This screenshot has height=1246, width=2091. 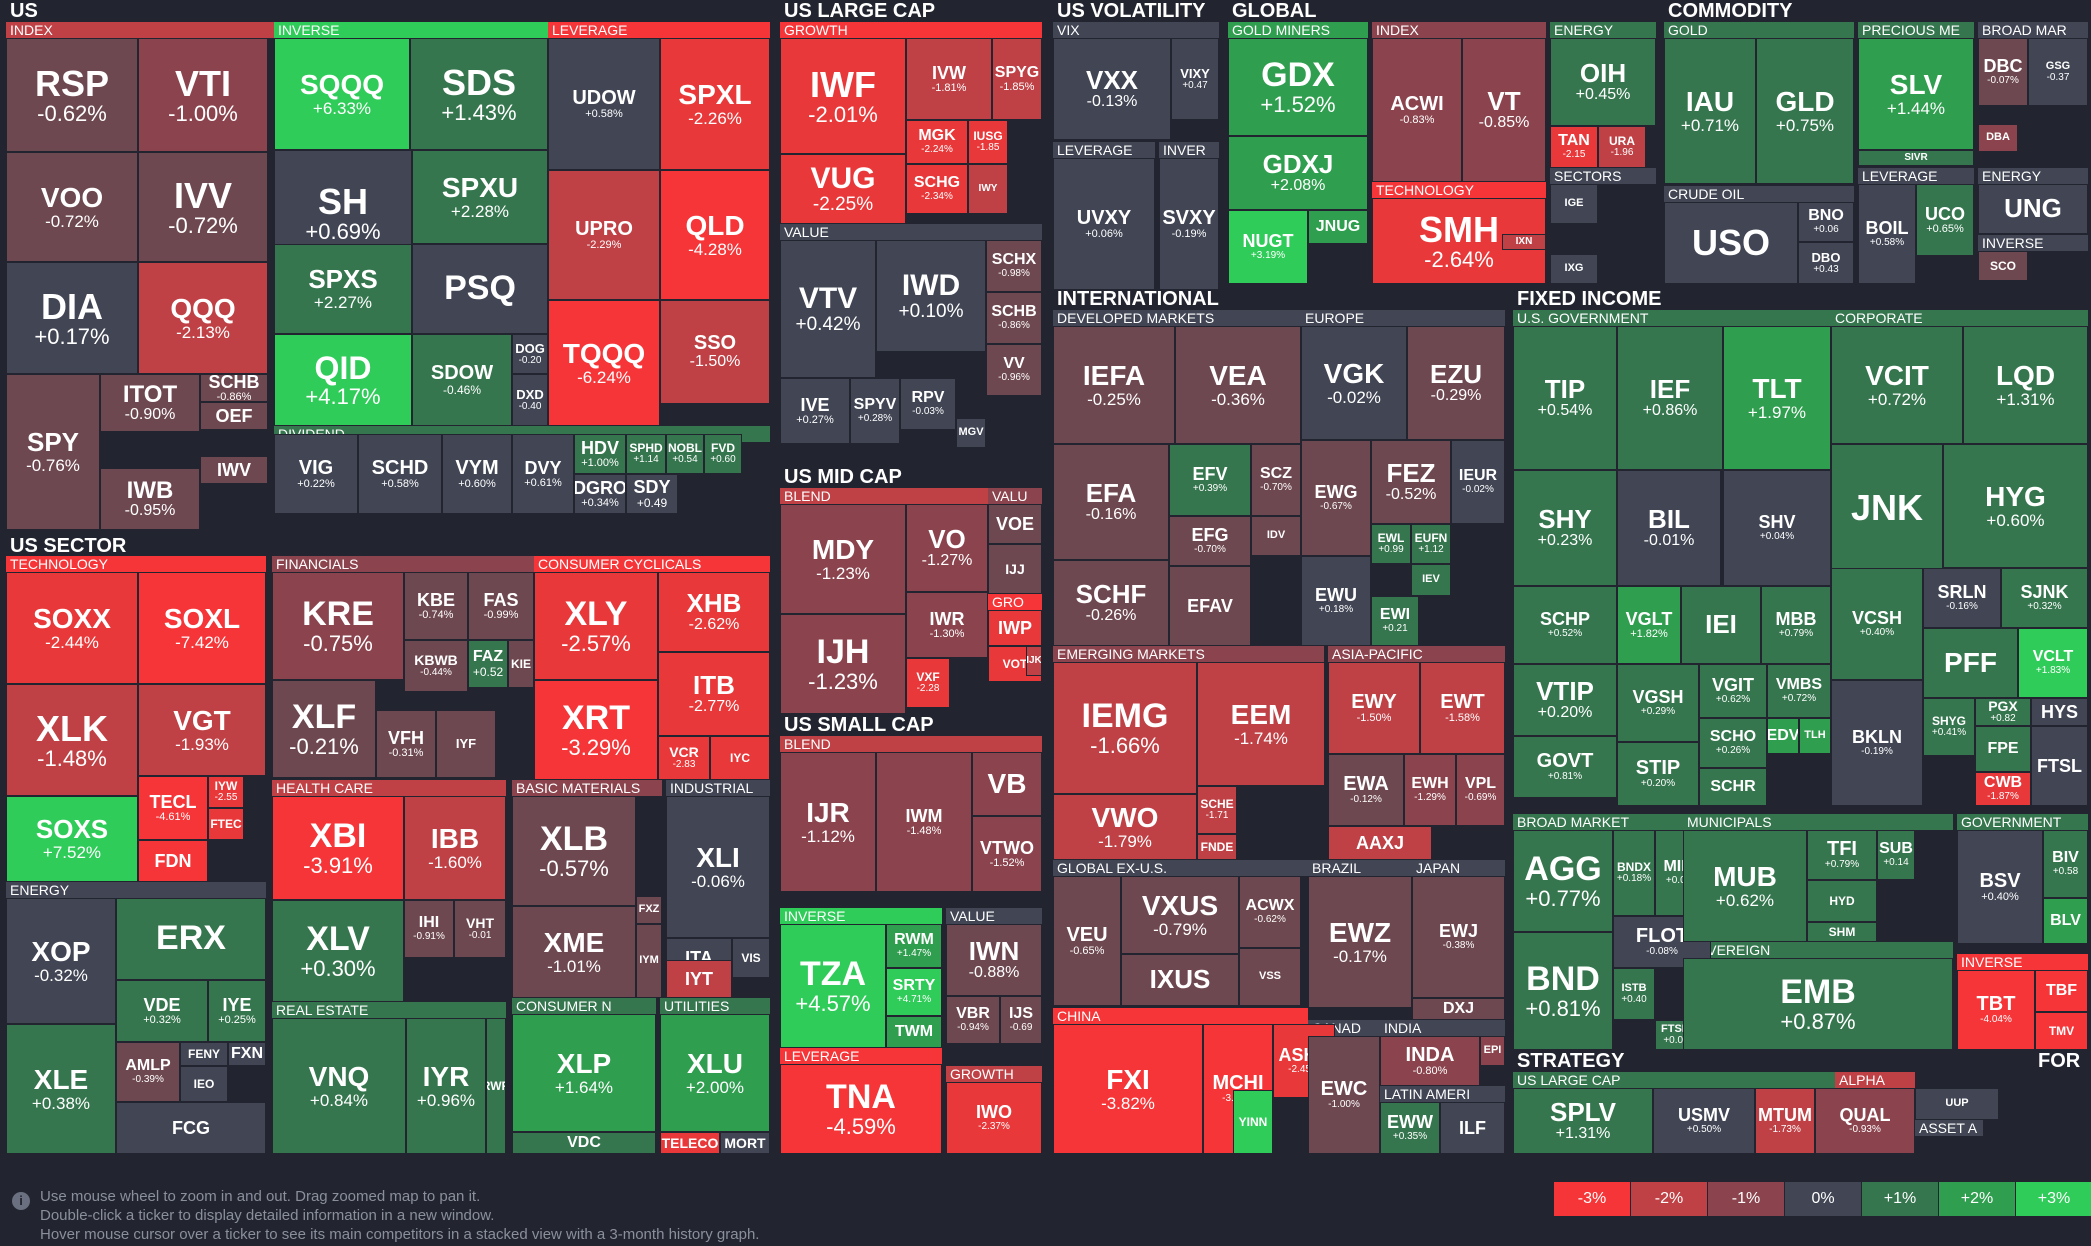 What do you see at coordinates (2033, 30) in the screenshot?
I see `group-header-broad-mar: Broad Mar` at bounding box center [2033, 30].